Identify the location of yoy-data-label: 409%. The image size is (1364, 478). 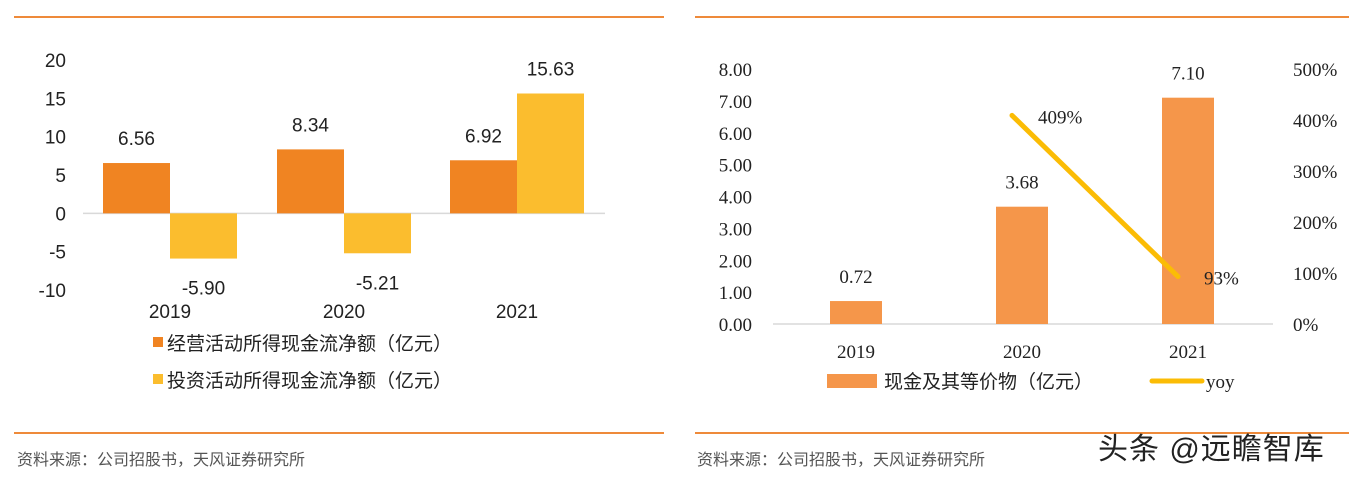
(1060, 117).